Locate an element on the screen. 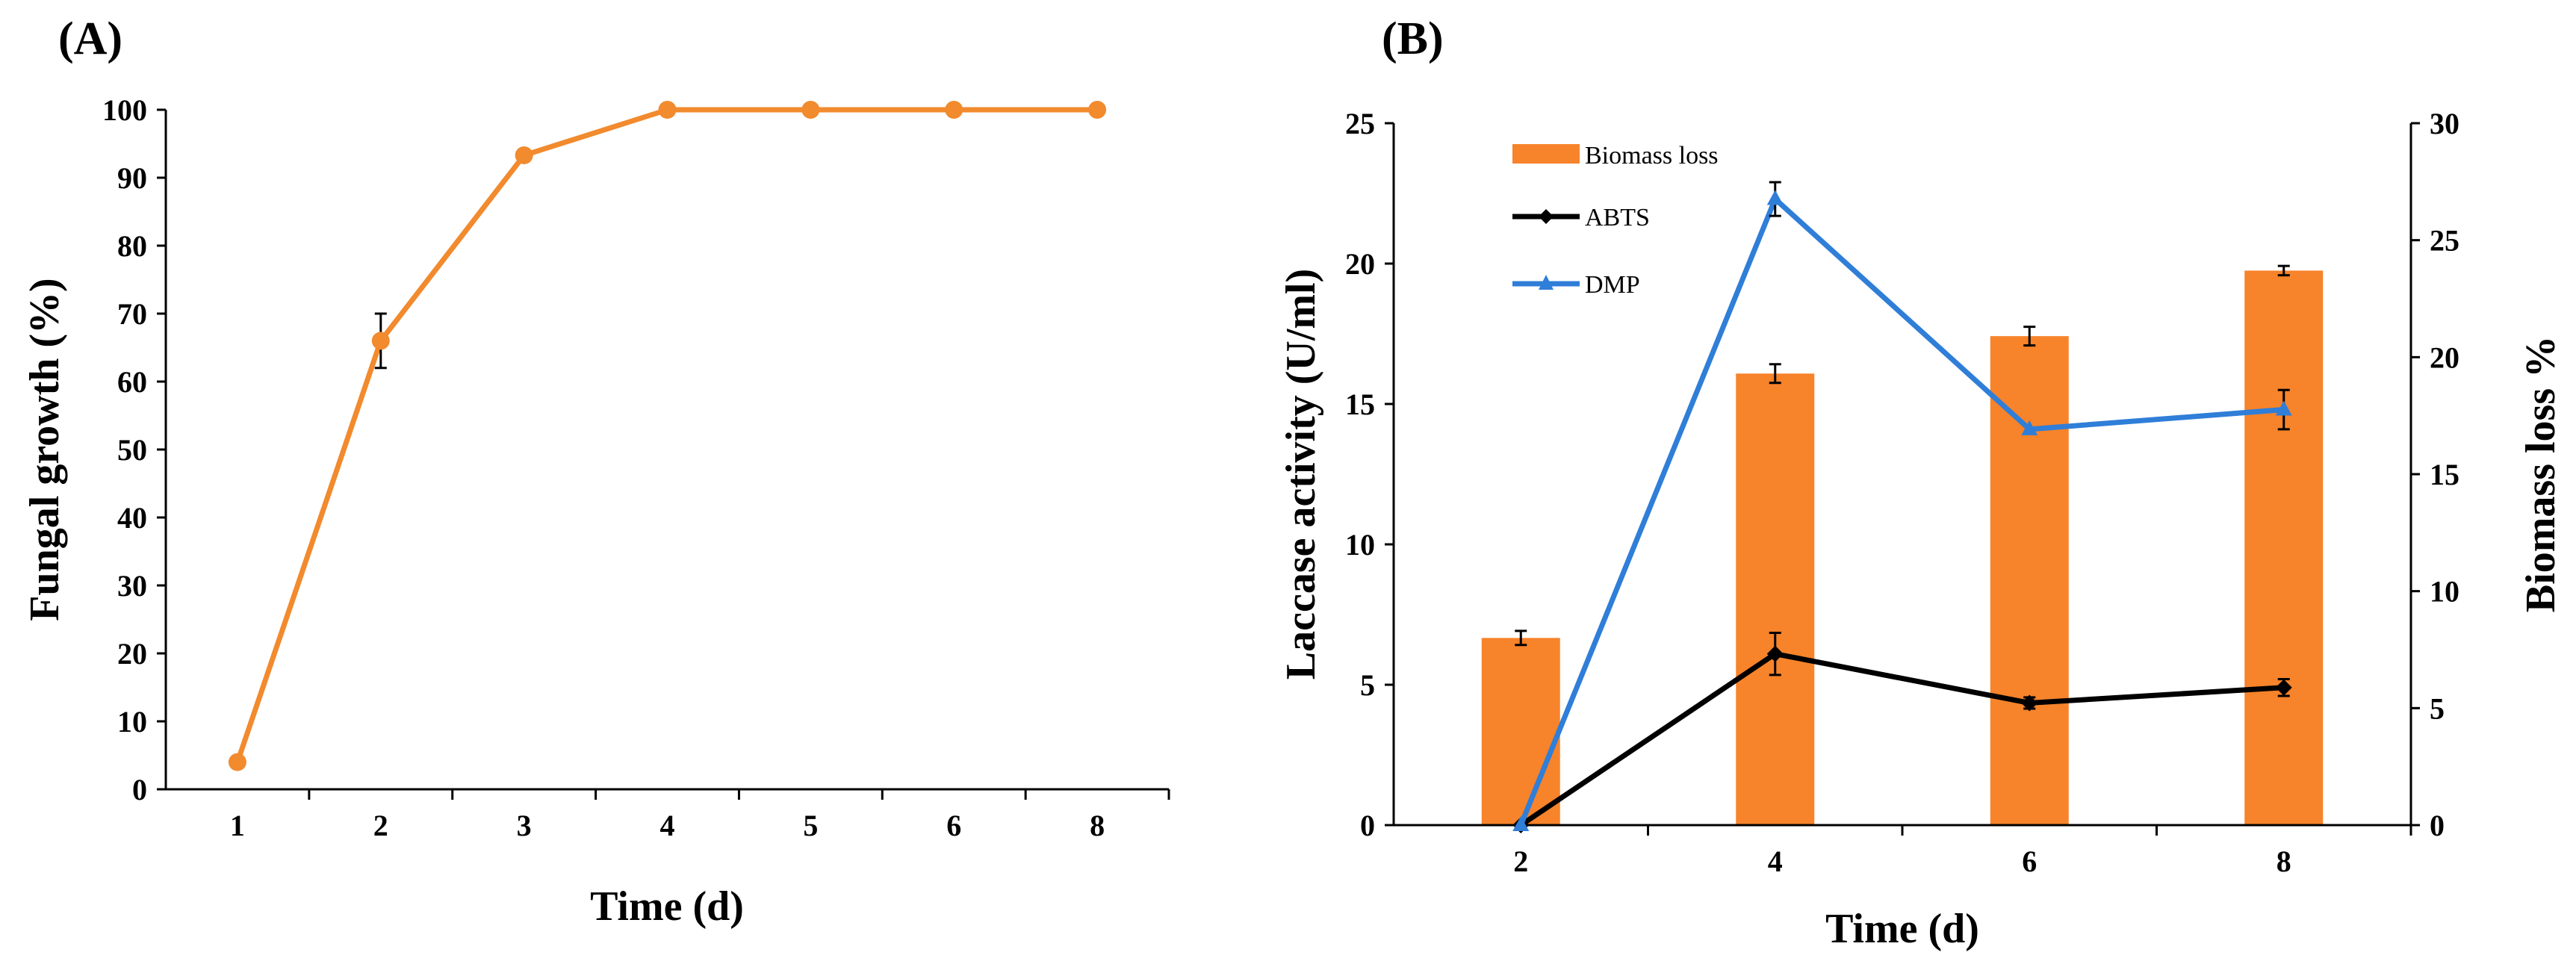  panel-b-x-tick-label: 6 is located at coordinates (2030, 861).